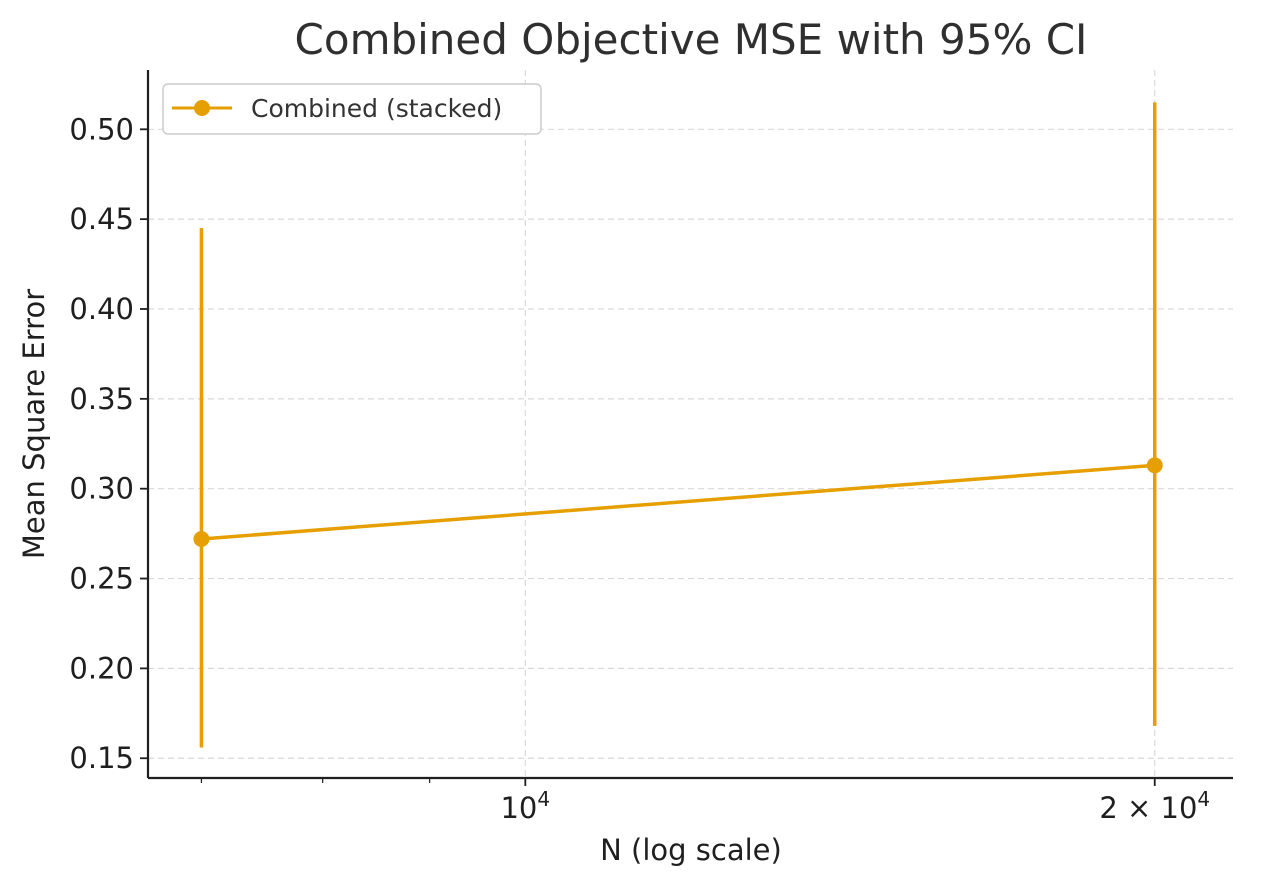 The image size is (1264, 887). Describe the element at coordinates (101, 219) in the screenshot. I see `y-tick-label-6: 0.45` at that location.